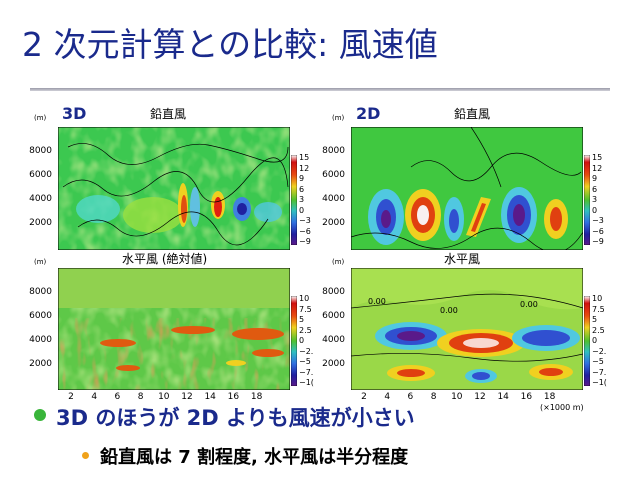 This screenshot has width=640, height=480. Describe the element at coordinates (294, 200) in the screenshot. I see `colorbar-3d-vertical` at that location.